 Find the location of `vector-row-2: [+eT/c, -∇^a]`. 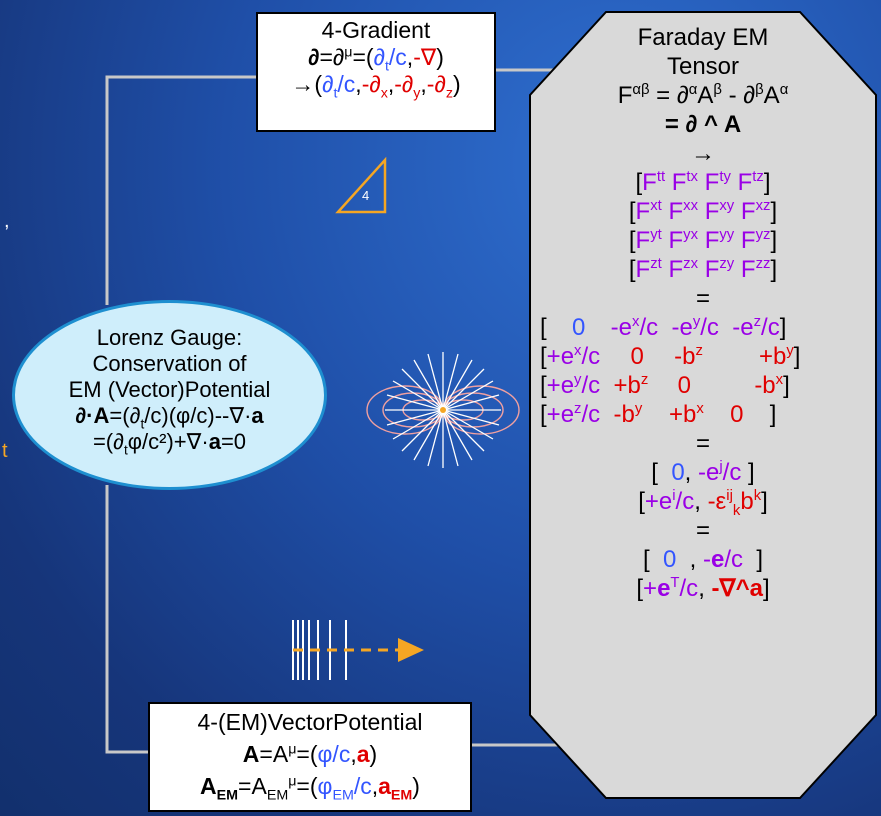

vector-row-2: [+eT/c, -∇^a] is located at coordinates (703, 588).